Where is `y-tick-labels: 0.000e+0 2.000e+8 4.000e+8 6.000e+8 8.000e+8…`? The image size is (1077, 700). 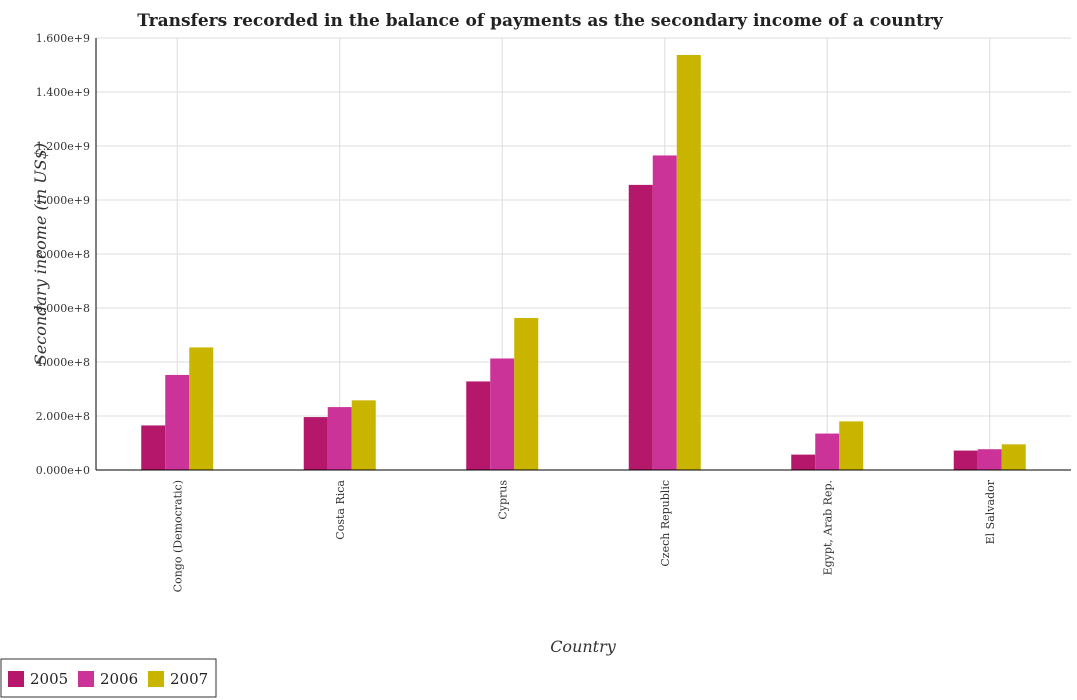
y-tick-labels: 0.000e+0 2.000e+8 4.000e+8 6.000e+8 8.000e+8… is located at coordinates (63, 254).